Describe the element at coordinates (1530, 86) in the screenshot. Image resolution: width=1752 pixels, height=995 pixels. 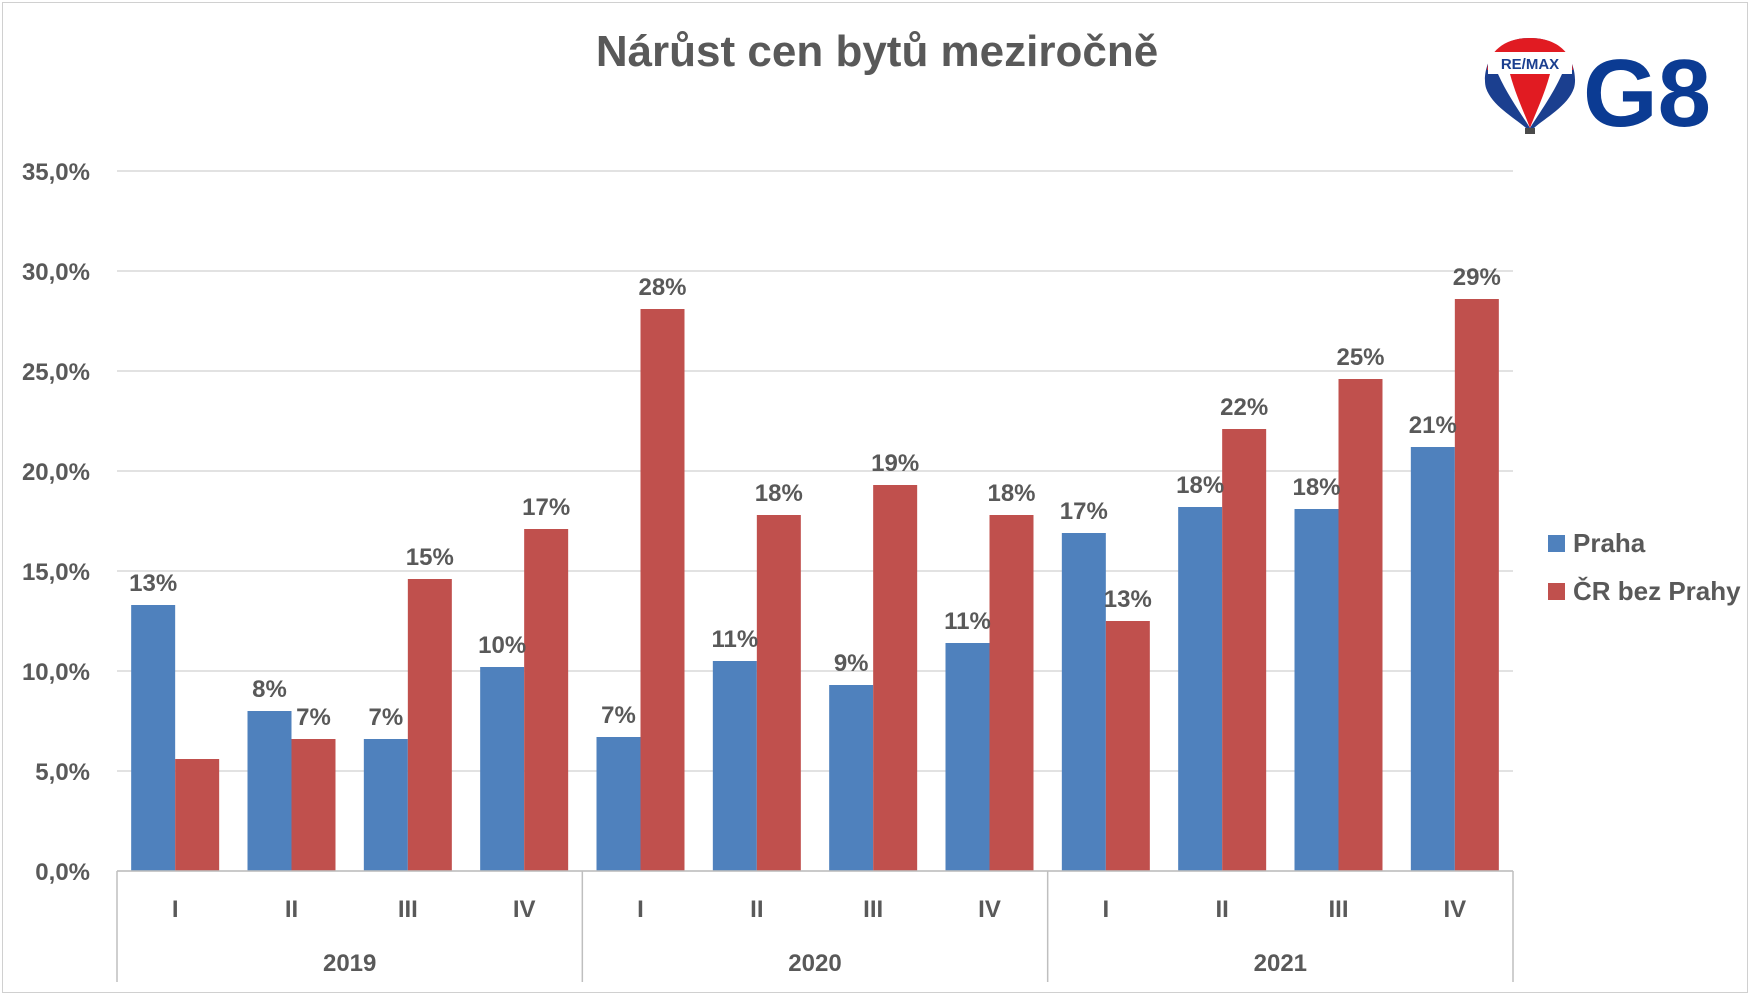
I see `remax-balloon-logo: RE/MAX` at that location.